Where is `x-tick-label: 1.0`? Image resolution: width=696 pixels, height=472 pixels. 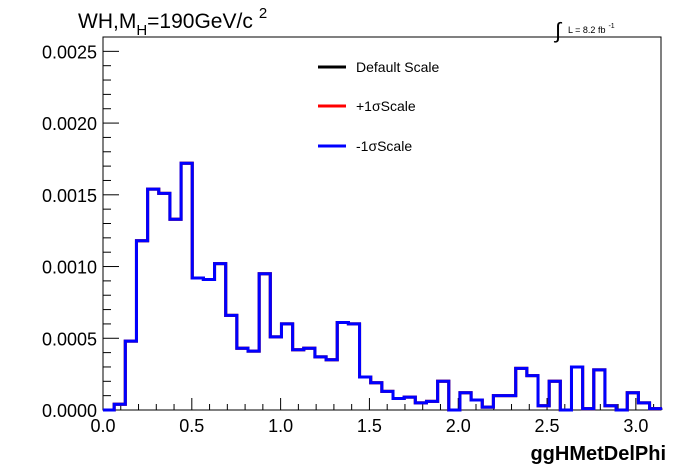
x-tick-label: 1.0 is located at coordinates (280, 426).